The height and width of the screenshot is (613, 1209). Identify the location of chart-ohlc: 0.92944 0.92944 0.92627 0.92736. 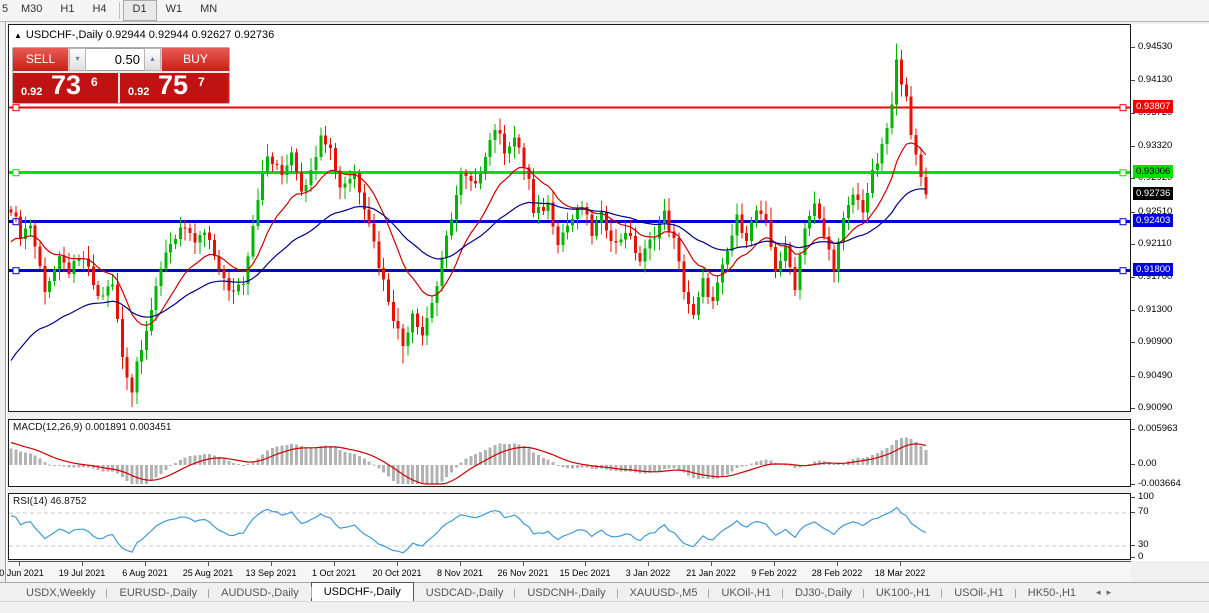
(190, 35).